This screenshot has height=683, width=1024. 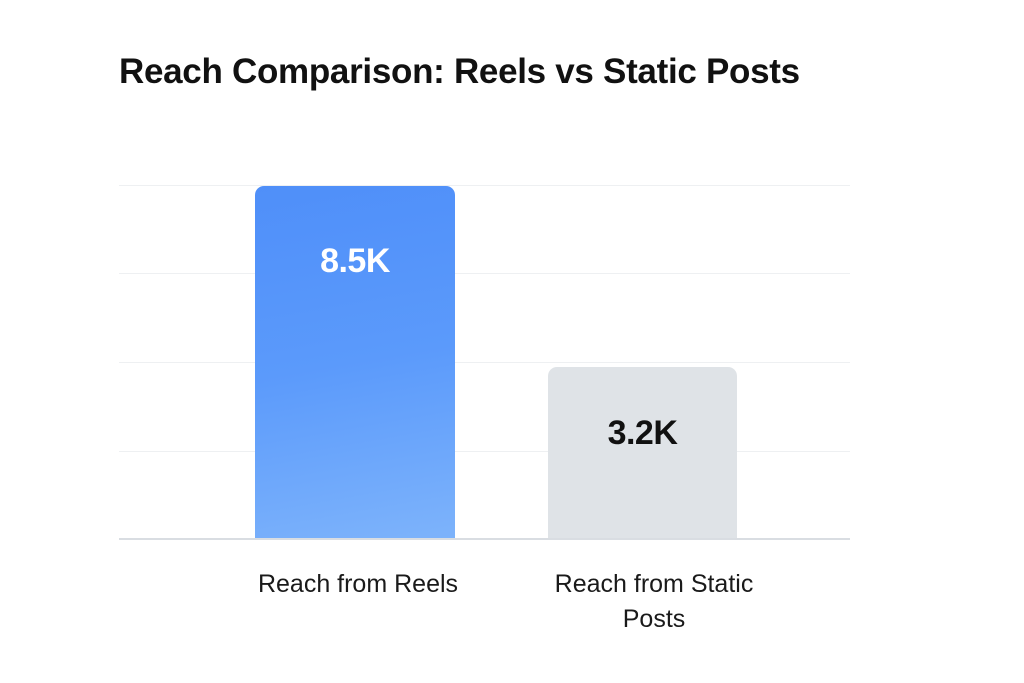 I want to click on chart-title: Reach Comparison: Reels vs Static Posts, so click(x=459, y=71).